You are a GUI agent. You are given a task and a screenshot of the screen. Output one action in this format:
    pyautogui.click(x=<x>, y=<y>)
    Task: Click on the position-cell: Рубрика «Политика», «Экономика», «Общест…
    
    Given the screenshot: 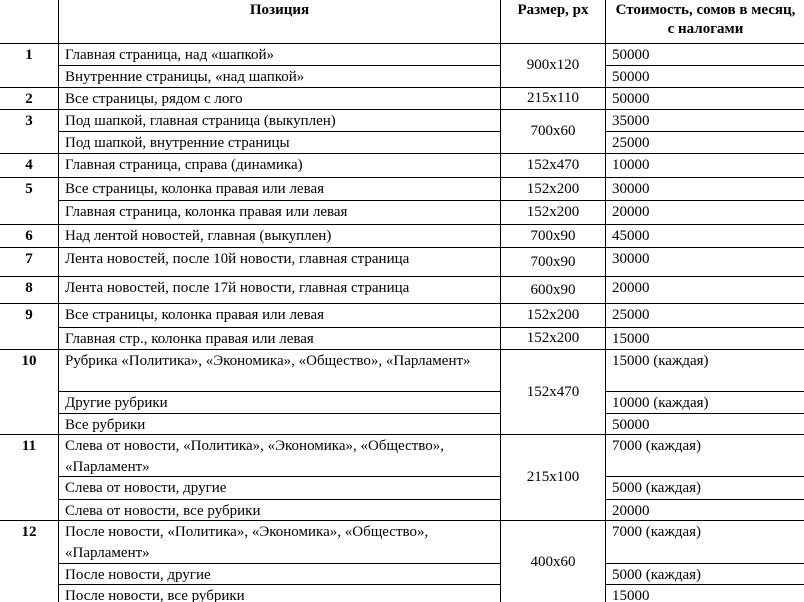 What is the action you would take?
    pyautogui.click(x=279, y=370)
    